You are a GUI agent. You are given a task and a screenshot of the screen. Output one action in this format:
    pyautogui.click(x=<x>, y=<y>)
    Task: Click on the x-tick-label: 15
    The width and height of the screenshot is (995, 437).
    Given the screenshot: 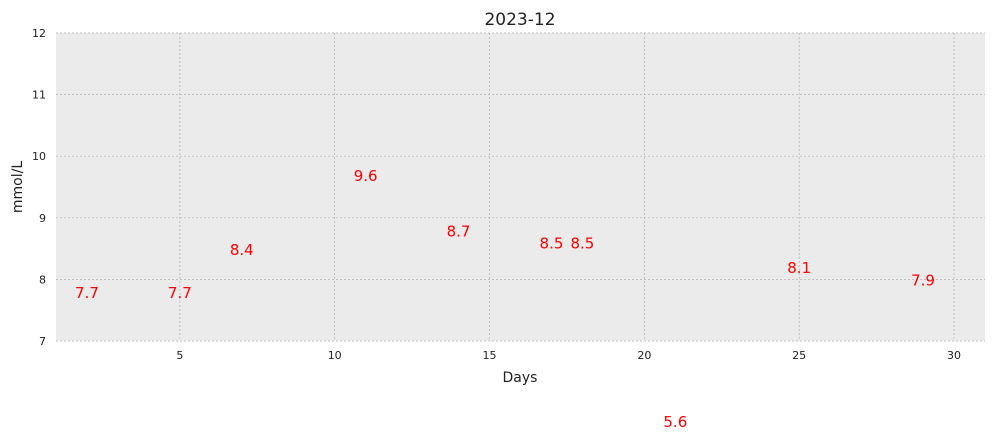 What is the action you would take?
    pyautogui.click(x=490, y=355)
    